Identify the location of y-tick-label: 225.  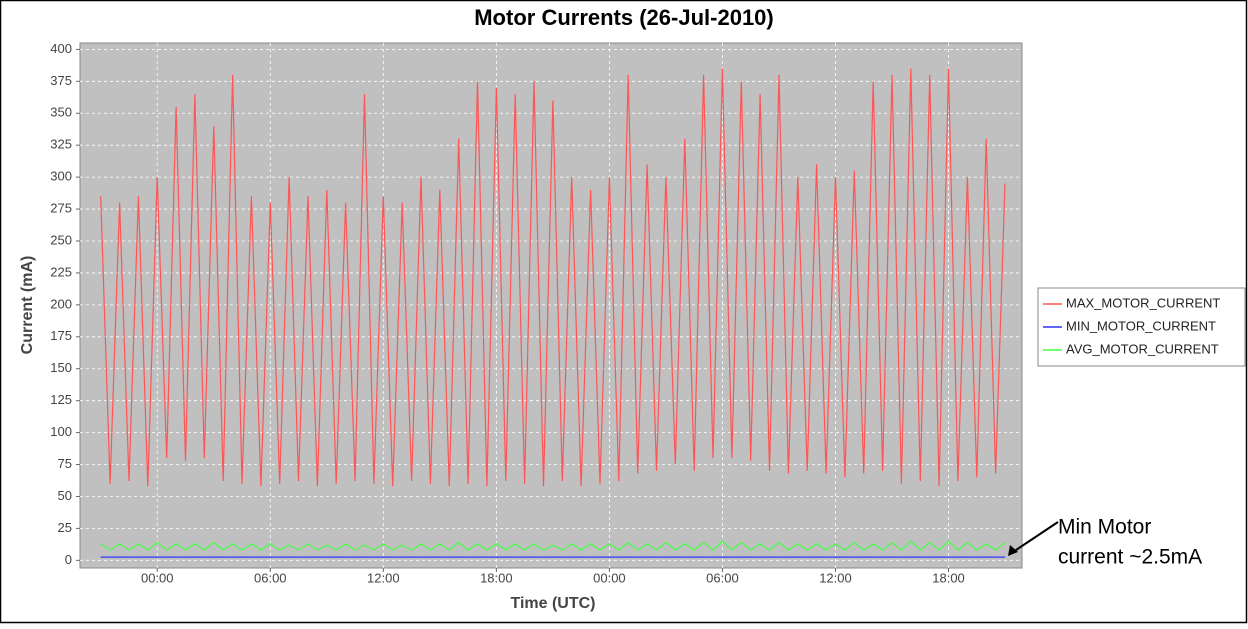
(61, 271).